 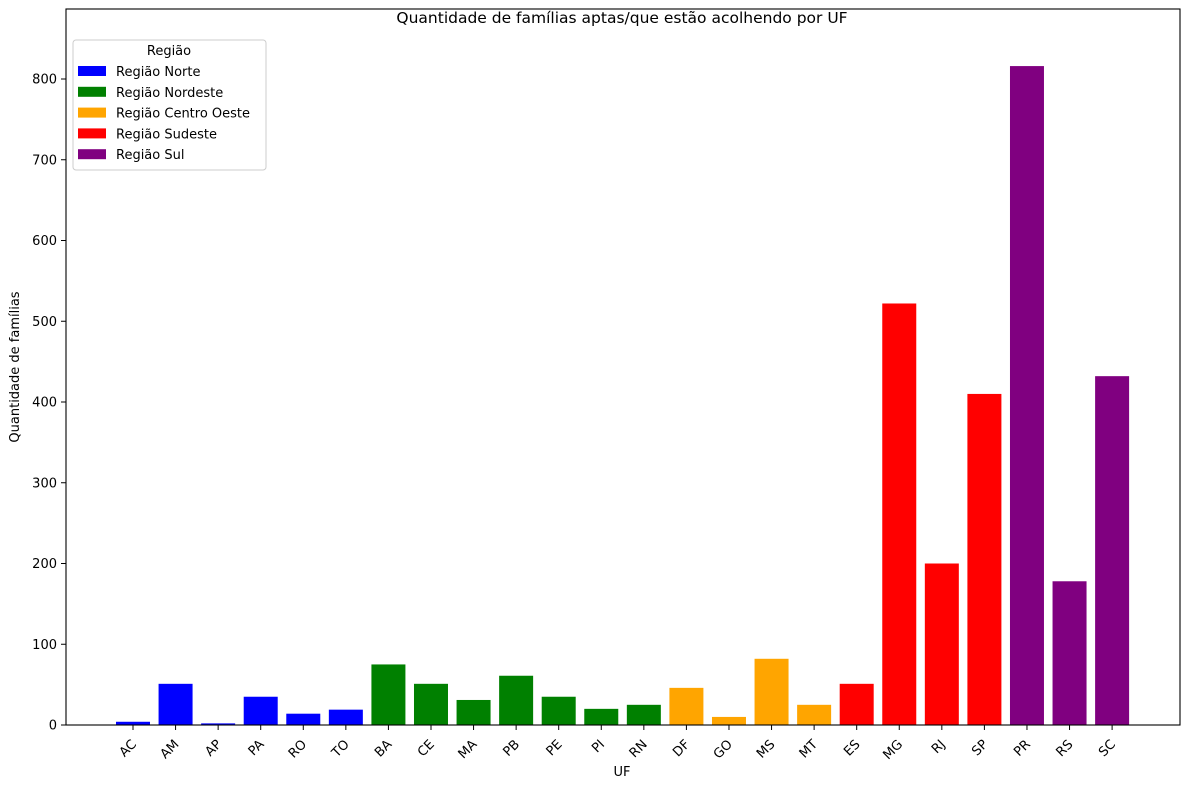 I want to click on y-tick-label: 700, so click(x=44, y=160).